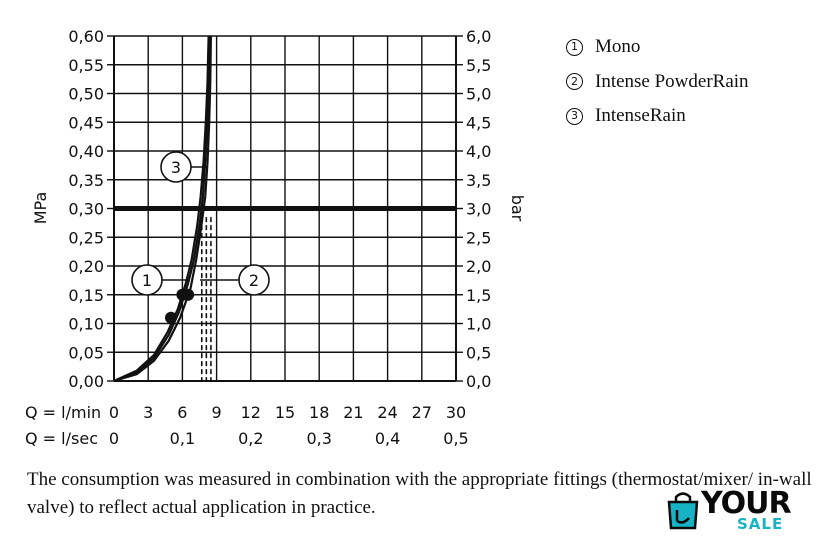 Image resolution: width=840 pixels, height=544 pixels. Describe the element at coordinates (478, 65) in the screenshot. I see `y-tick-label-right: 5,5` at that location.